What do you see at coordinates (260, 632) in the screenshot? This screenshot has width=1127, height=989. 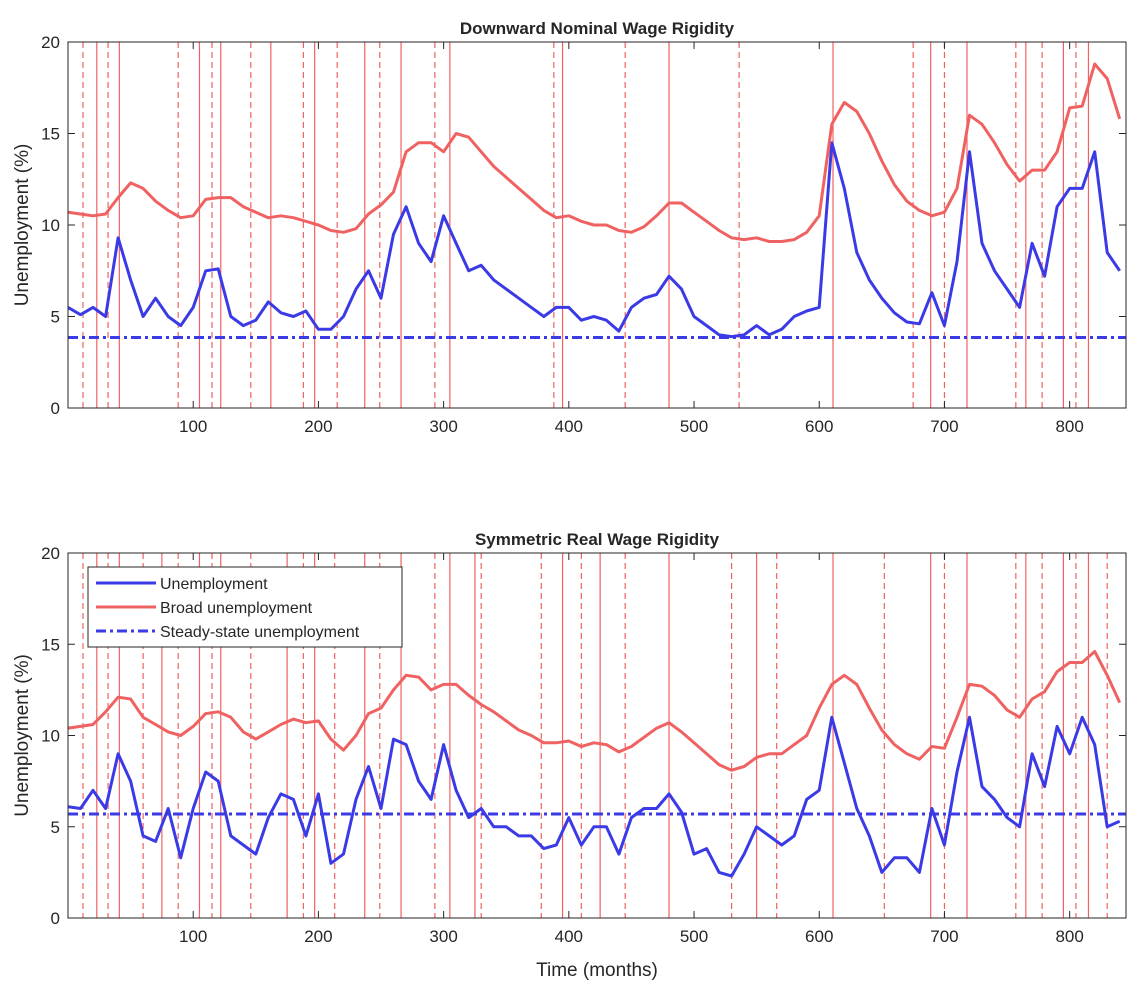 I see `legend-label: Steady-state unemployment` at bounding box center [260, 632].